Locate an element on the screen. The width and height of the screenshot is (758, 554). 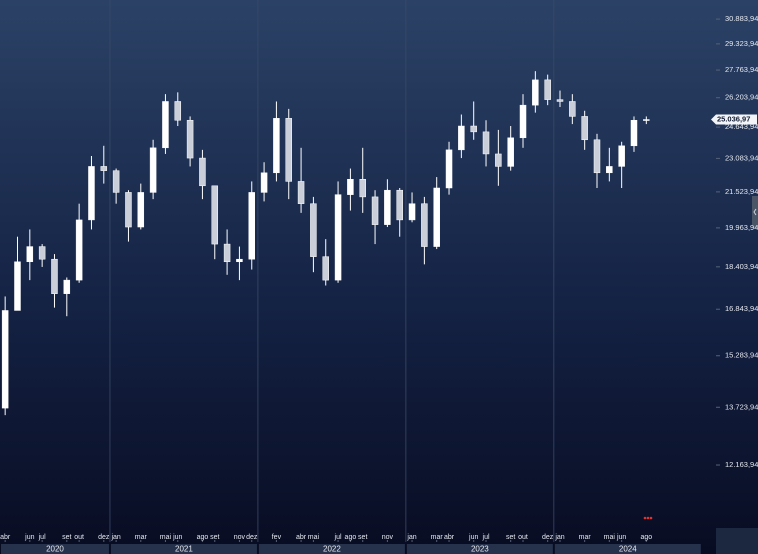
y-tick-label: 24.643,94 is located at coordinates (741, 126).